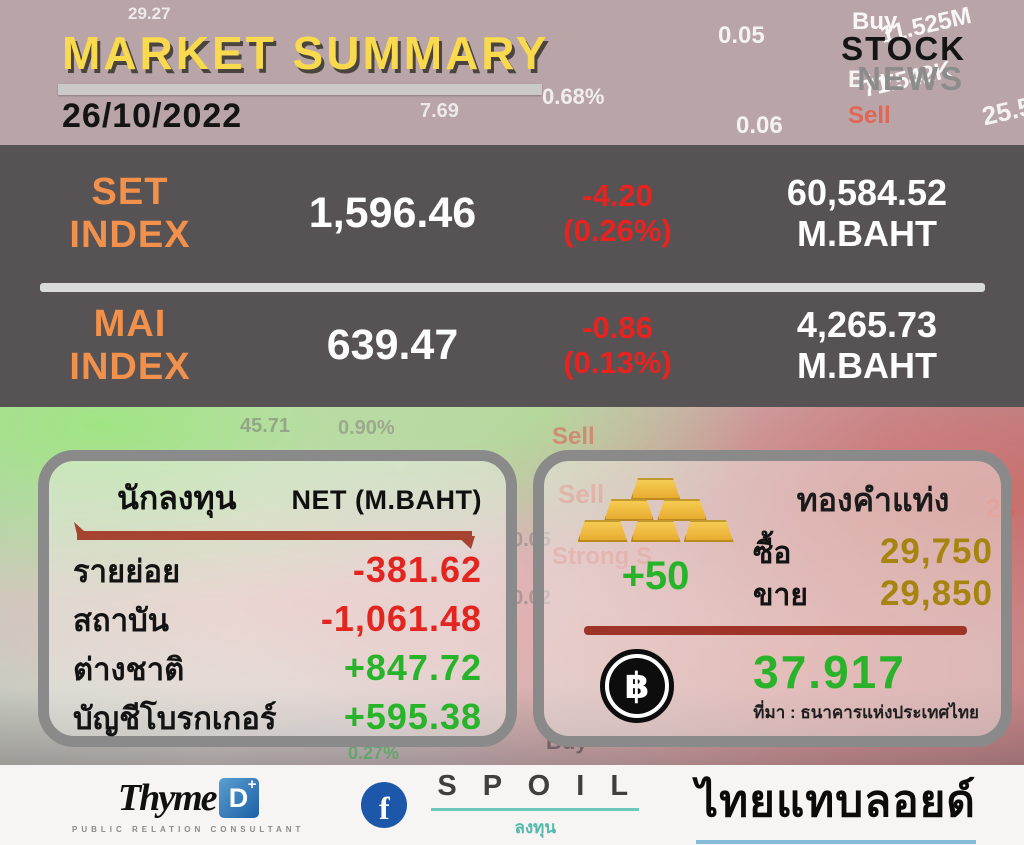 Image resolution: width=1024 pixels, height=845 pixels. What do you see at coordinates (175, 718) in the screenshot?
I see `investor-row-label: บัญชีโบรกเกอร์` at bounding box center [175, 718].